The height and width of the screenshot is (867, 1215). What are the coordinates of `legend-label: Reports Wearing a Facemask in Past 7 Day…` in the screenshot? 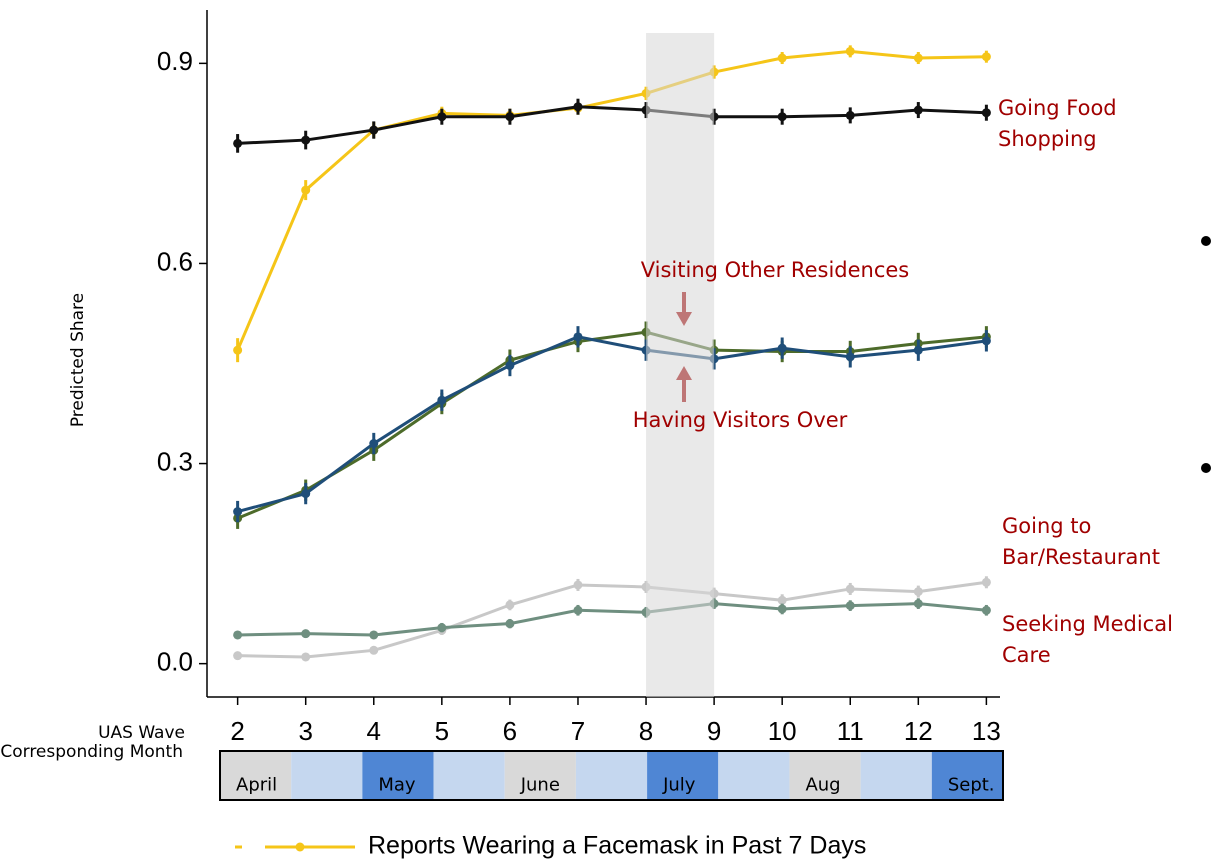 It's located at (617, 846).